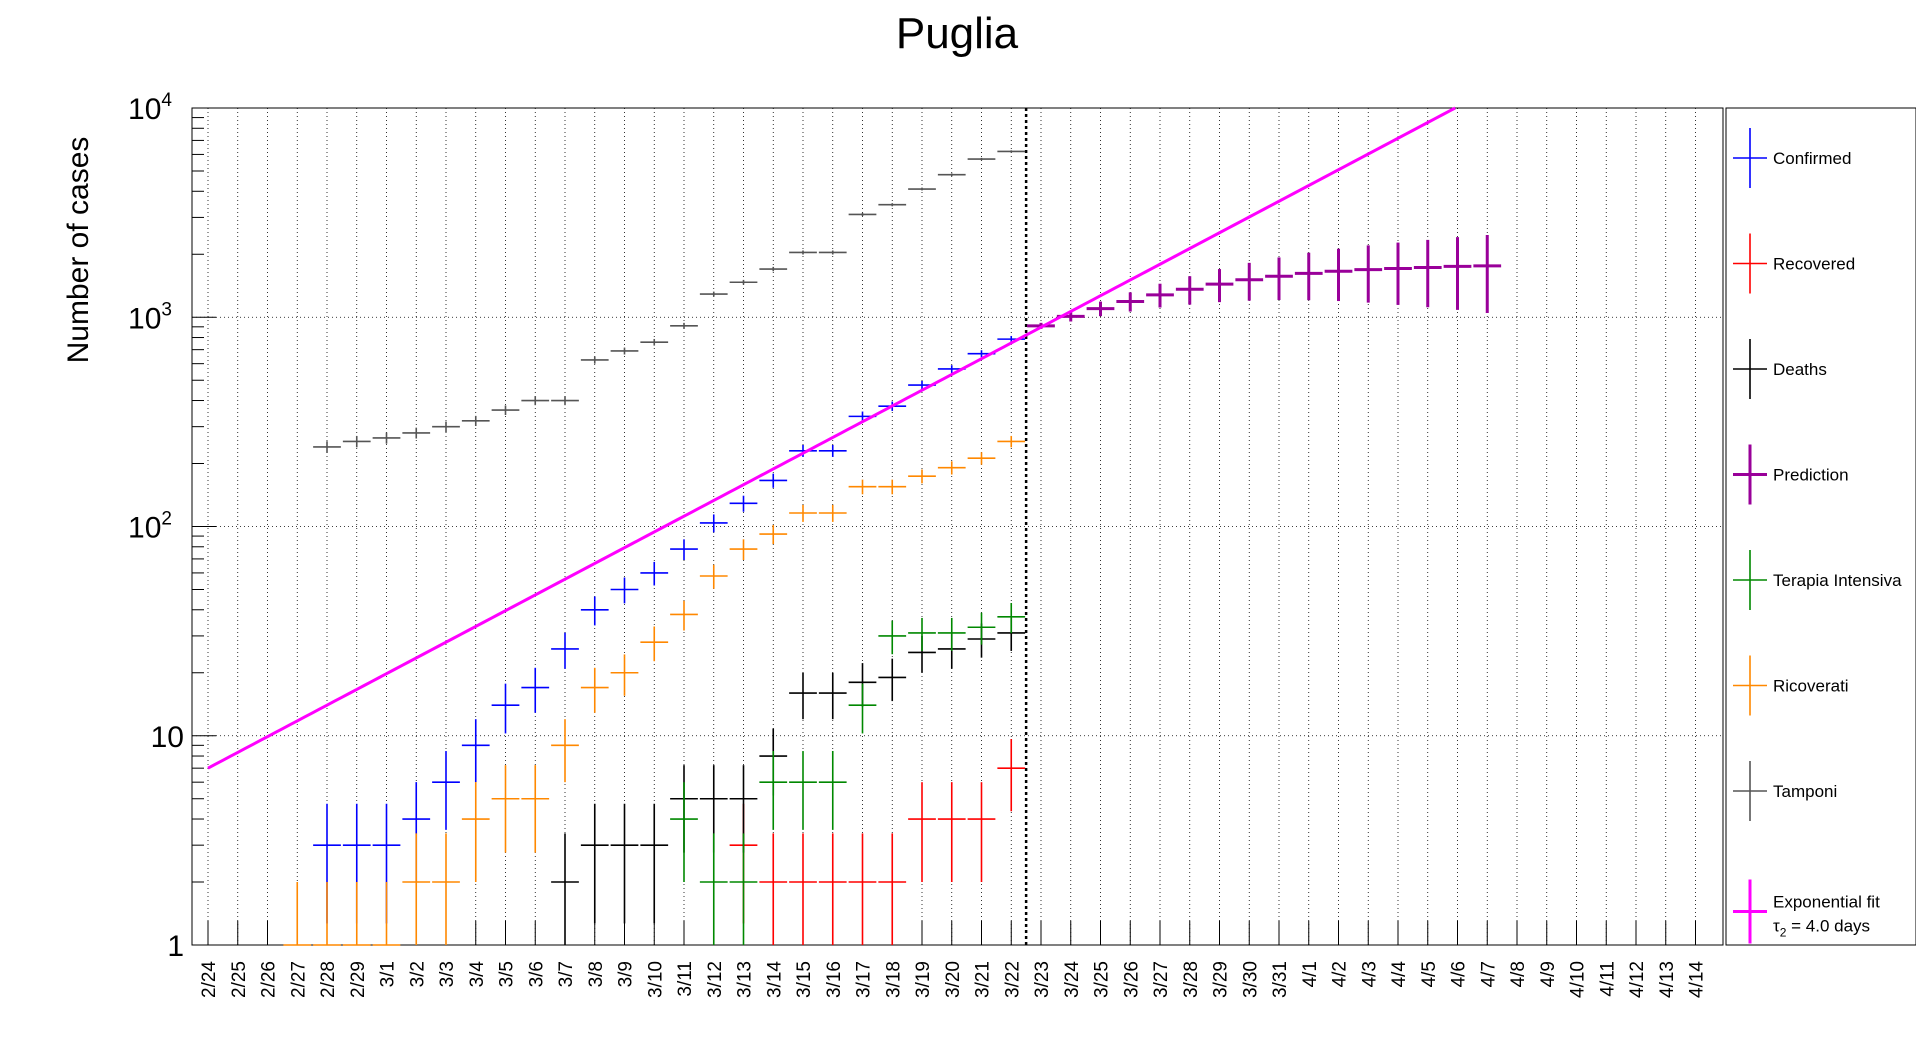 This screenshot has width=1916, height=1052. What do you see at coordinates (893, 979) in the screenshot?
I see `x-tick-label: 3/18` at bounding box center [893, 979].